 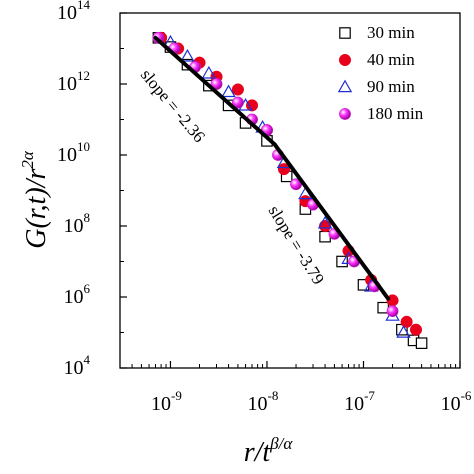 What do you see at coordinates (166, 401) in the screenshot?
I see `x-tick-label: 10⁻⁹` at bounding box center [166, 401].